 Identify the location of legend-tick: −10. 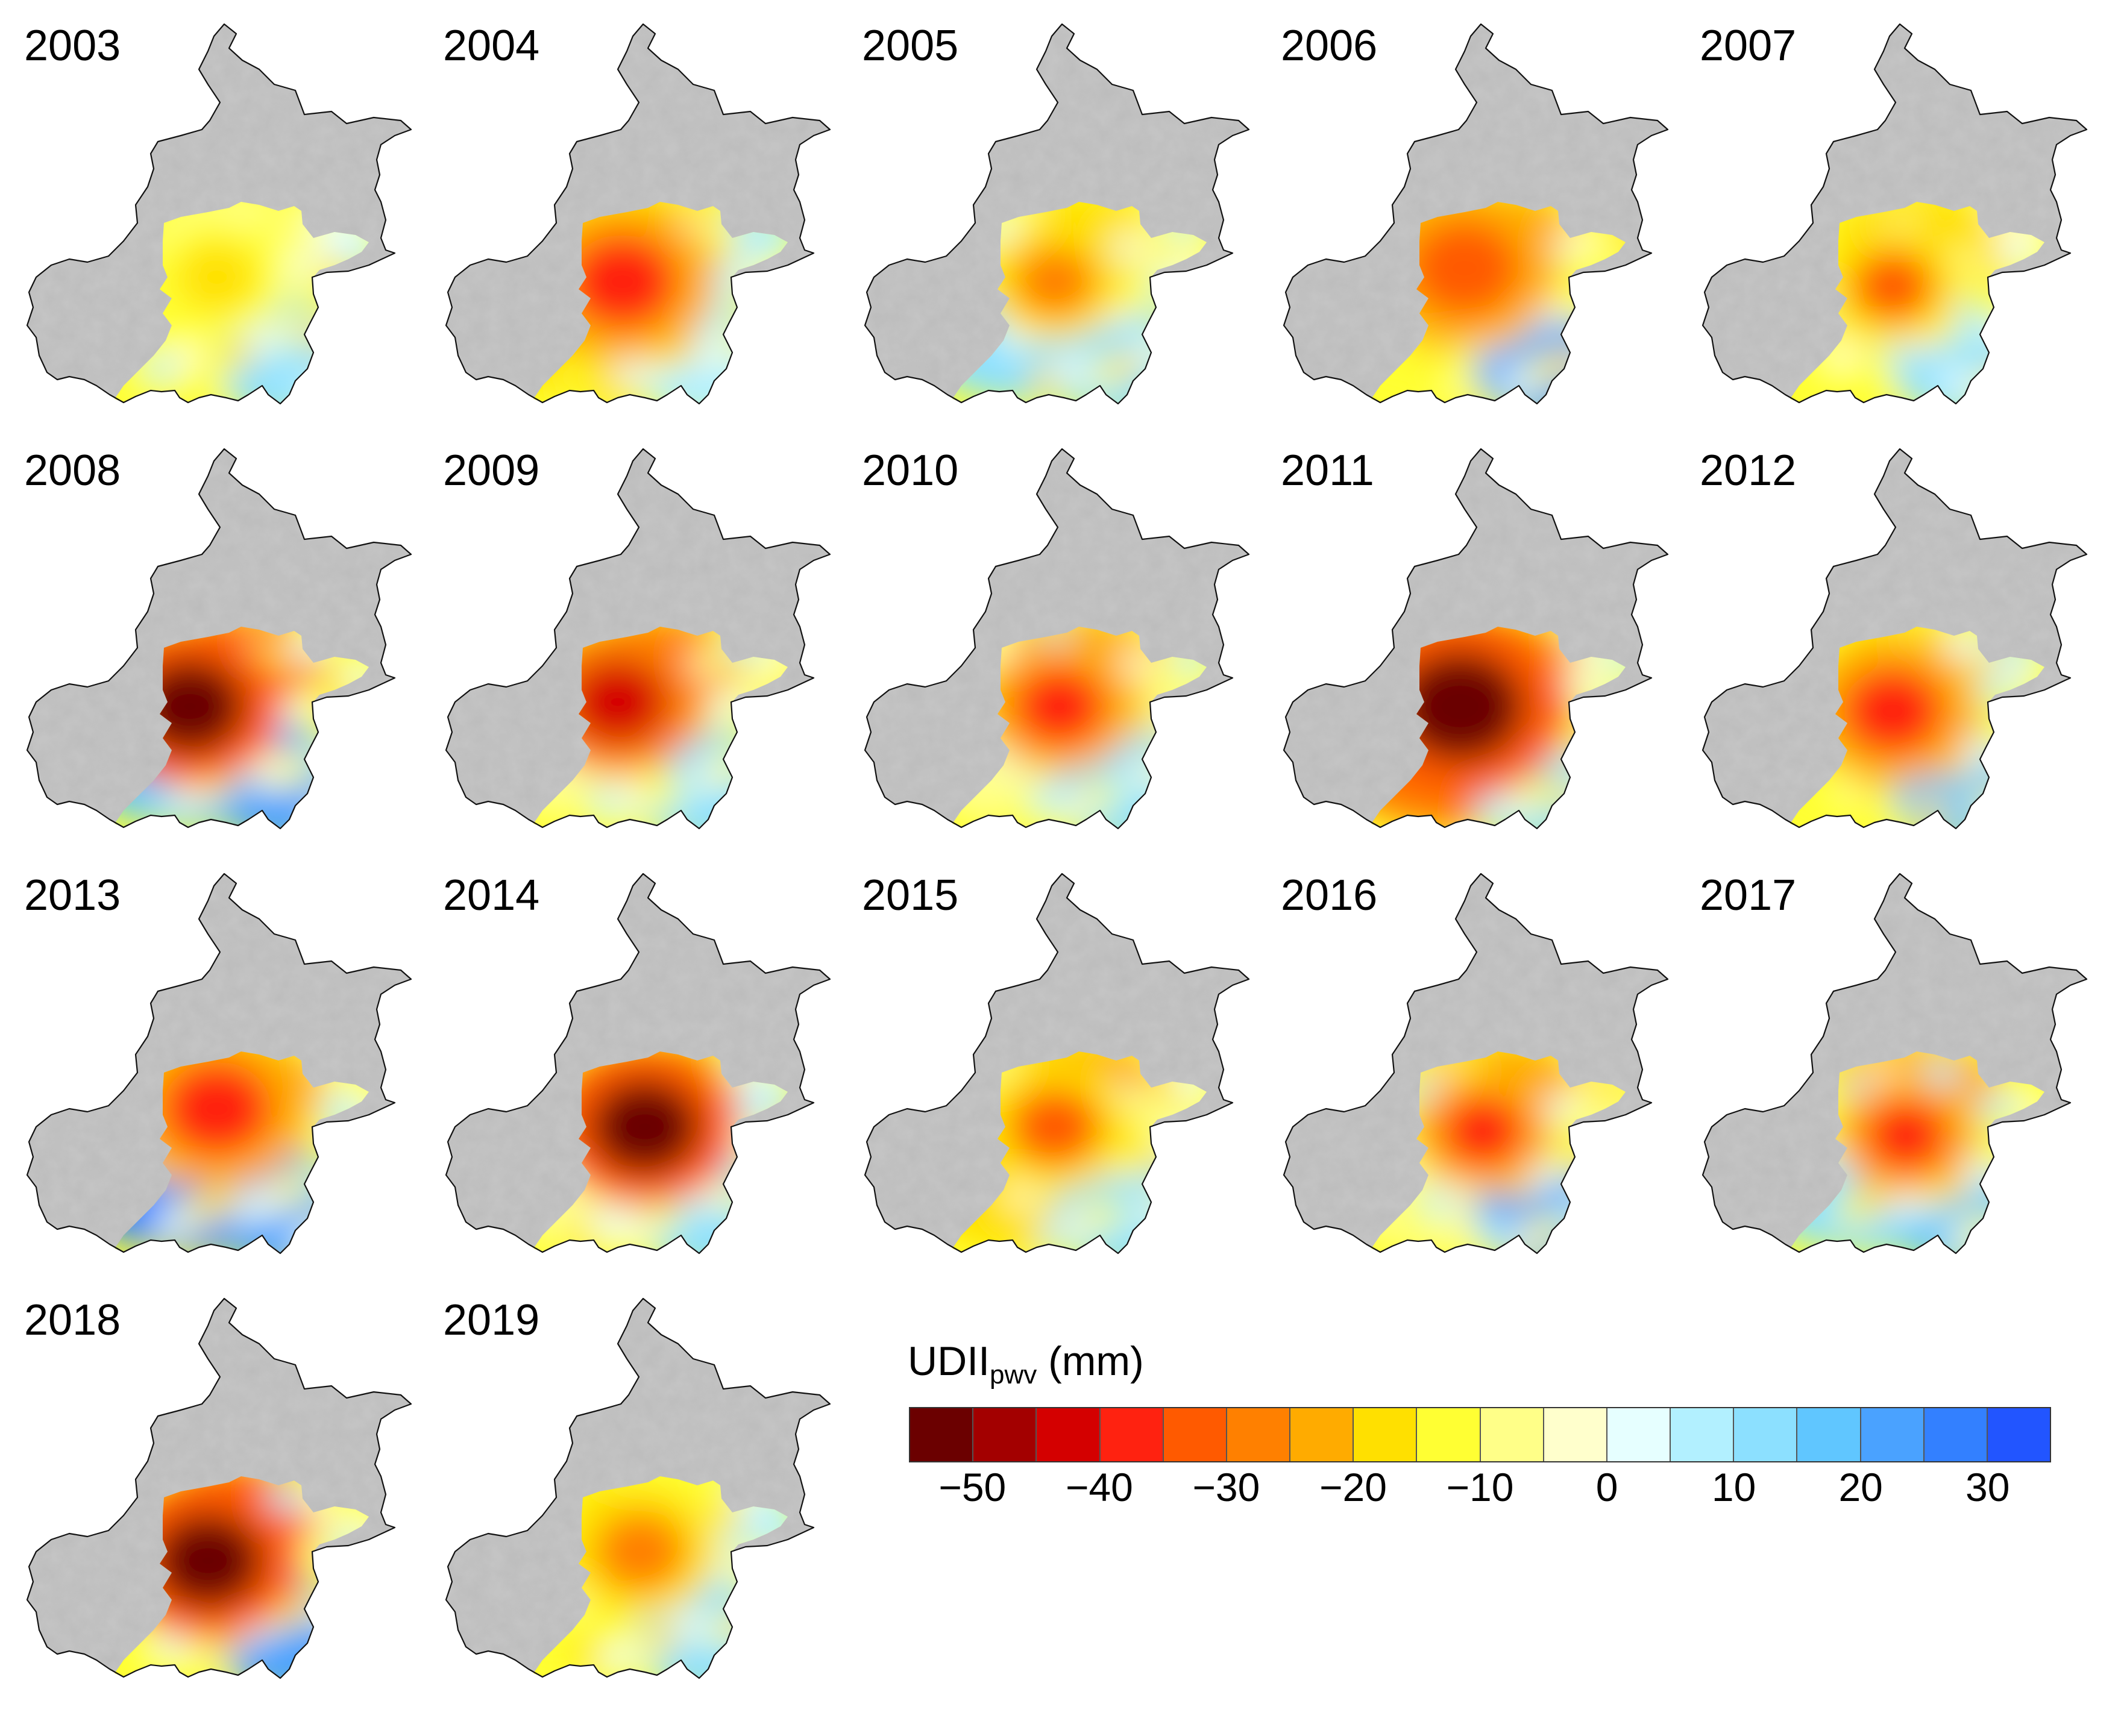
(1480, 1487).